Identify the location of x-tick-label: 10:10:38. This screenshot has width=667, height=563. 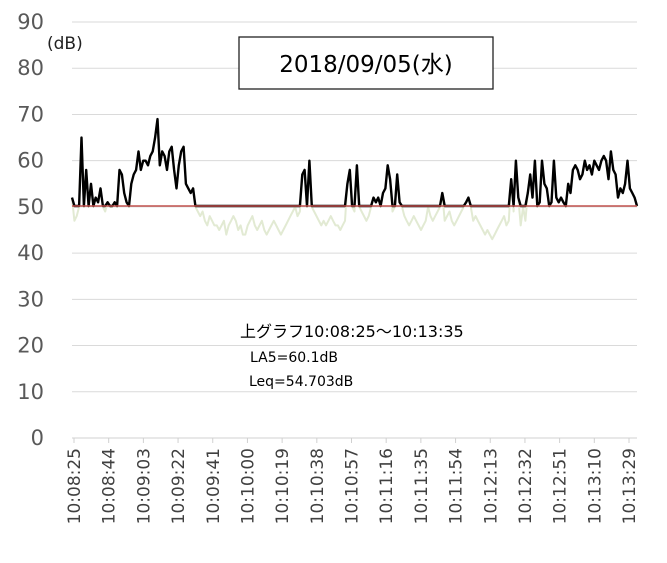
(318, 486).